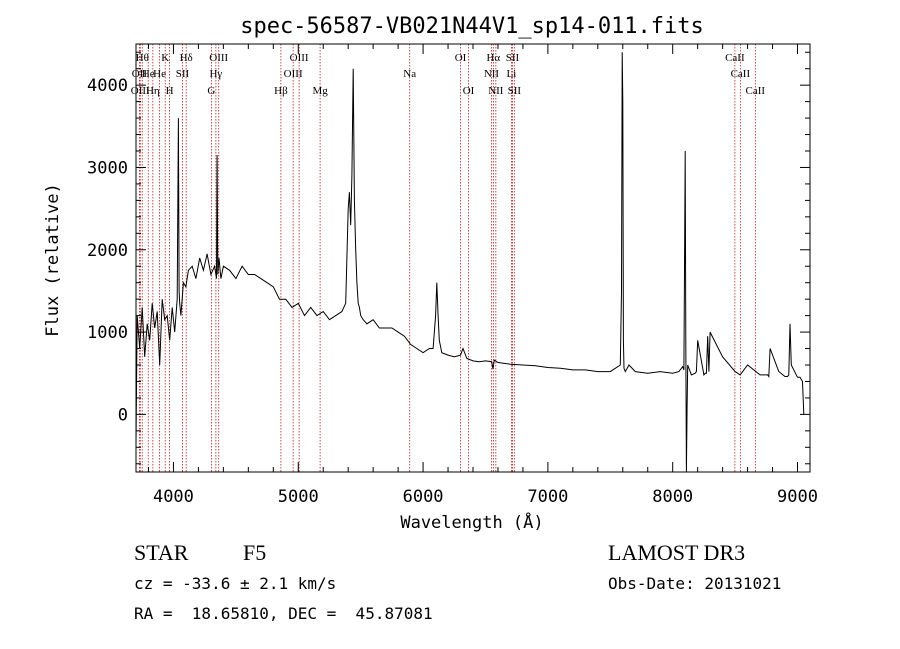  Describe the element at coordinates (215, 74) in the screenshot. I see `line-label: Hγ` at that location.